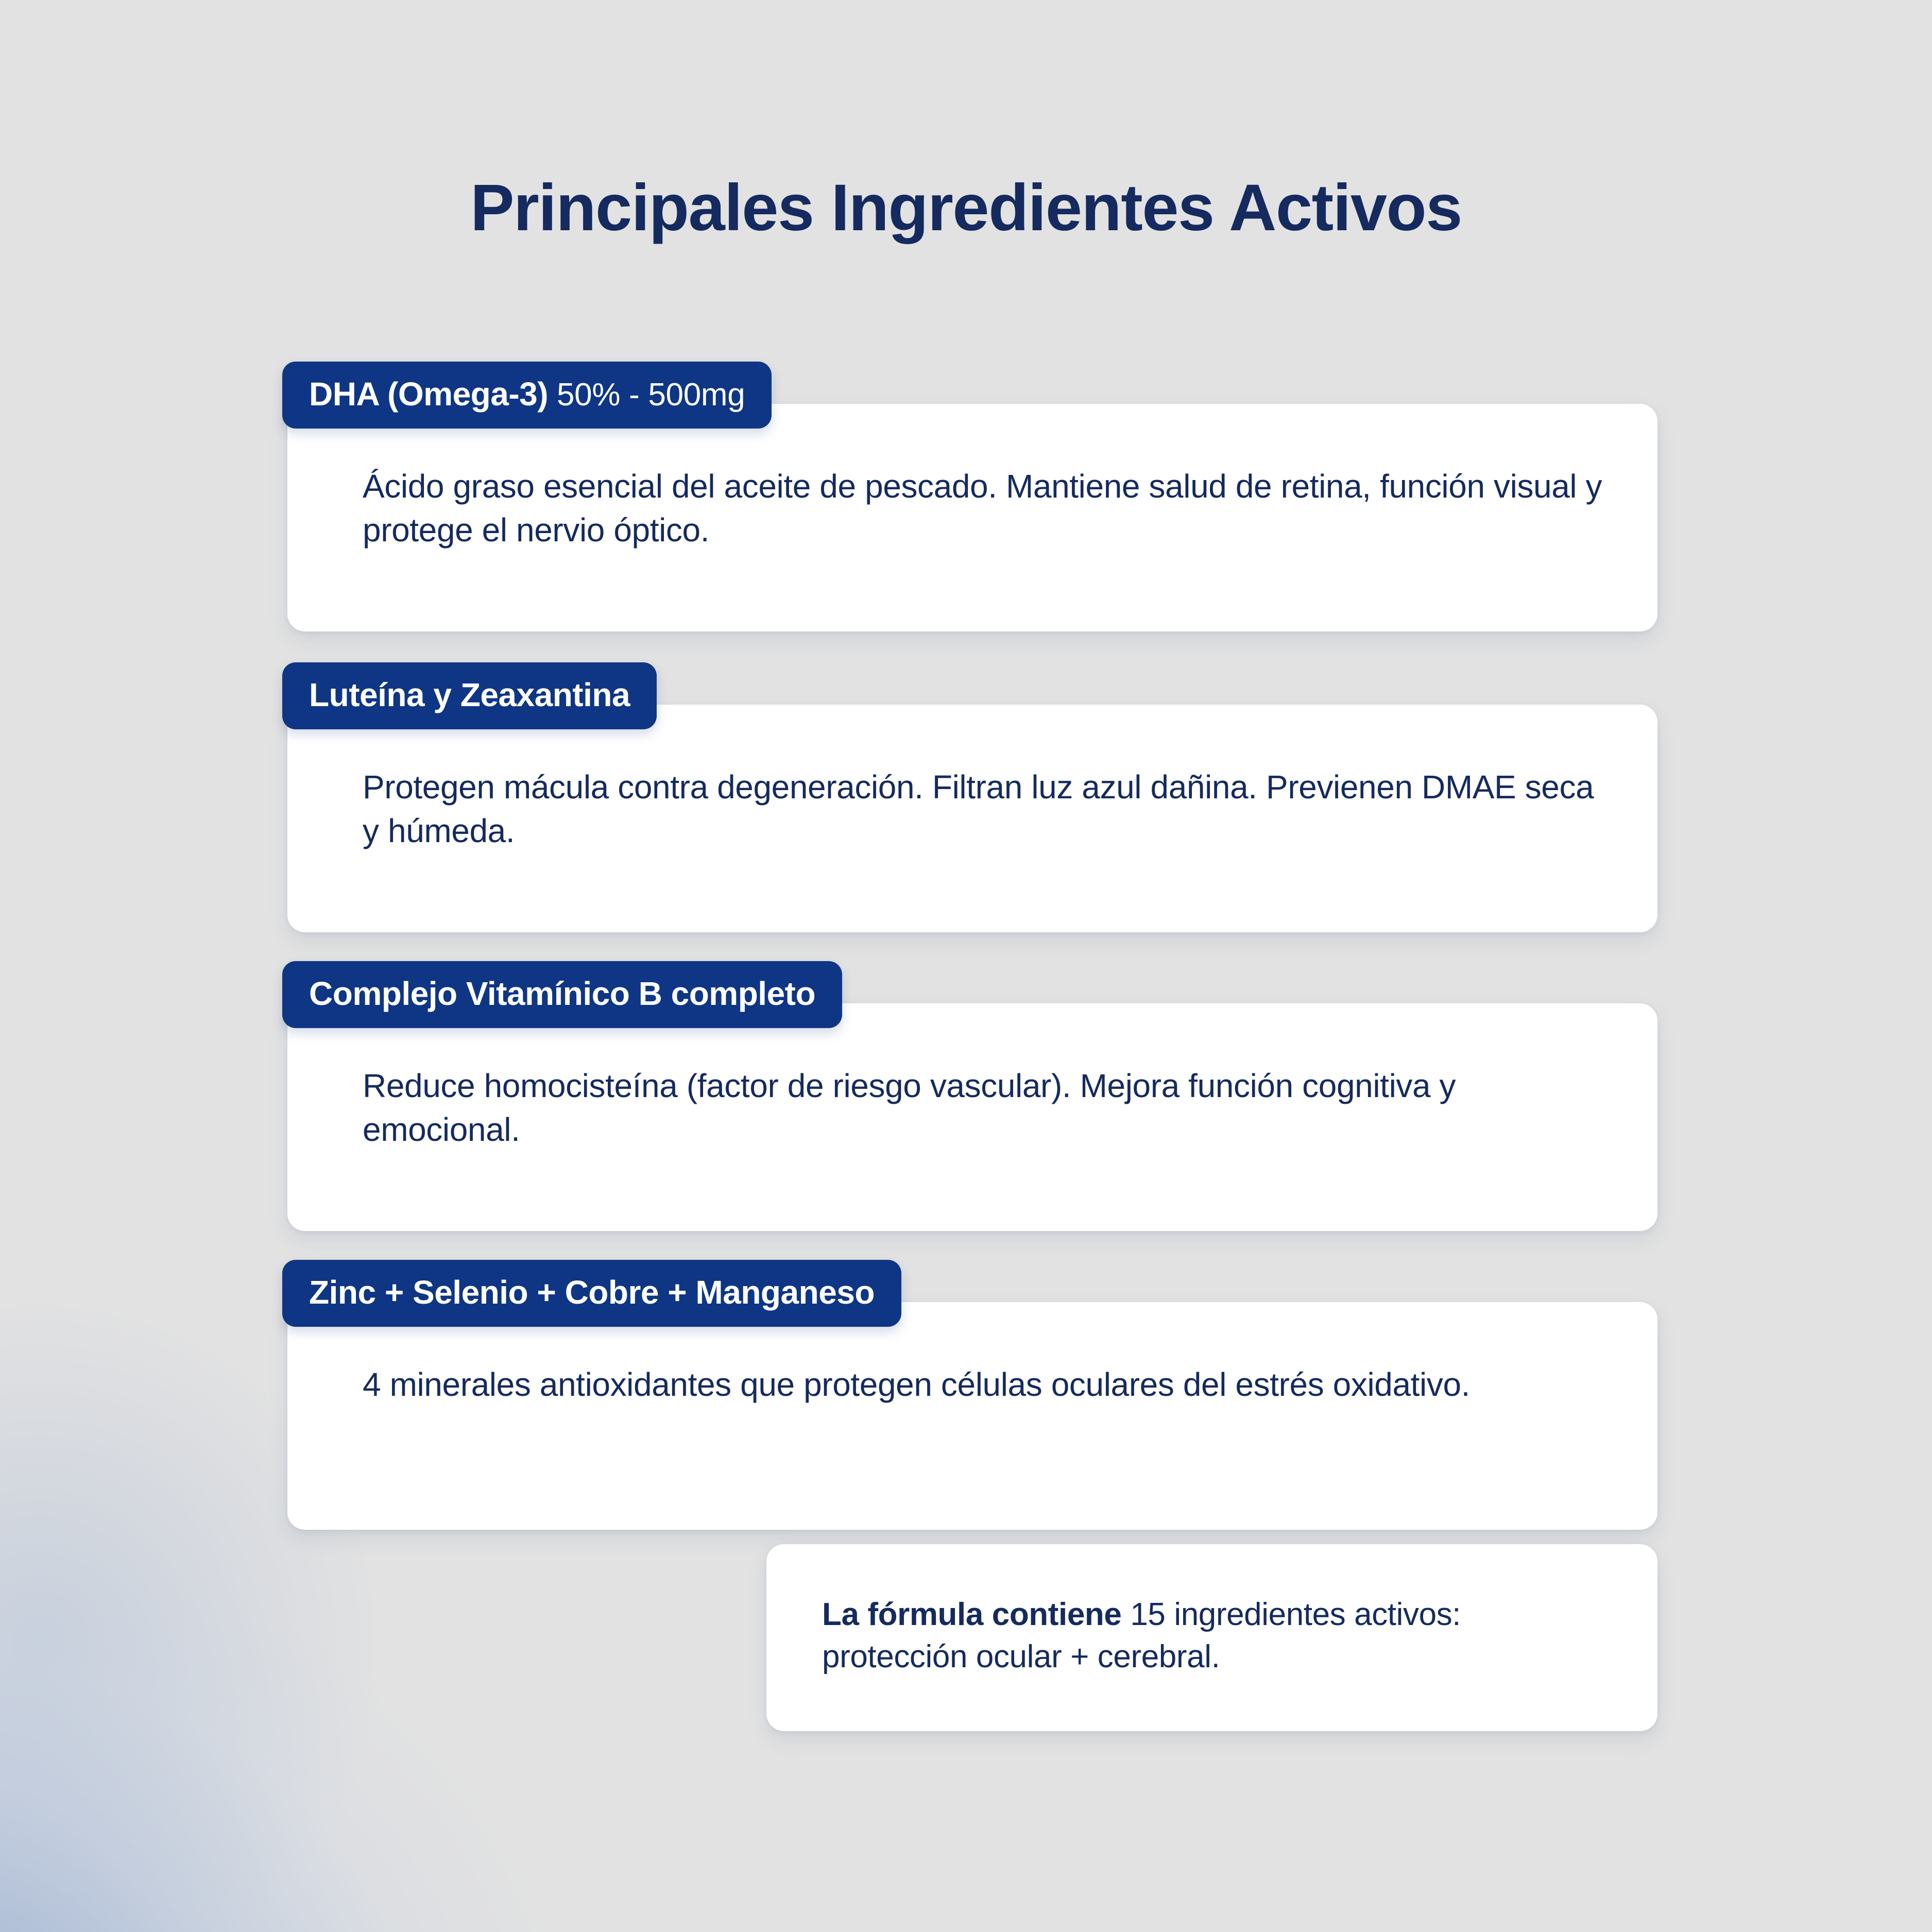 This screenshot has width=1932, height=1932. I want to click on ingredient-badge-title: Zinc + Selenio + Cobre + Manganeso, so click(592, 1292).